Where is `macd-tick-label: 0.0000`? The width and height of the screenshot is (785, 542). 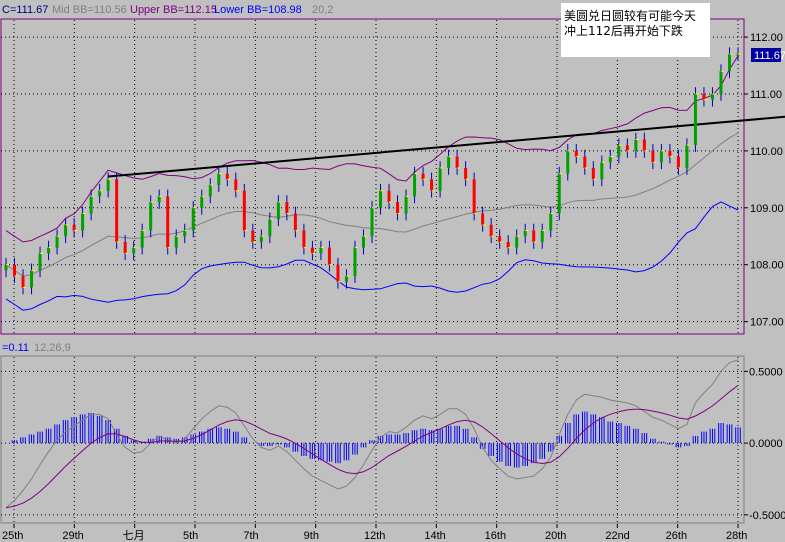
macd-tick-label: 0.0000 is located at coordinates (766, 444).